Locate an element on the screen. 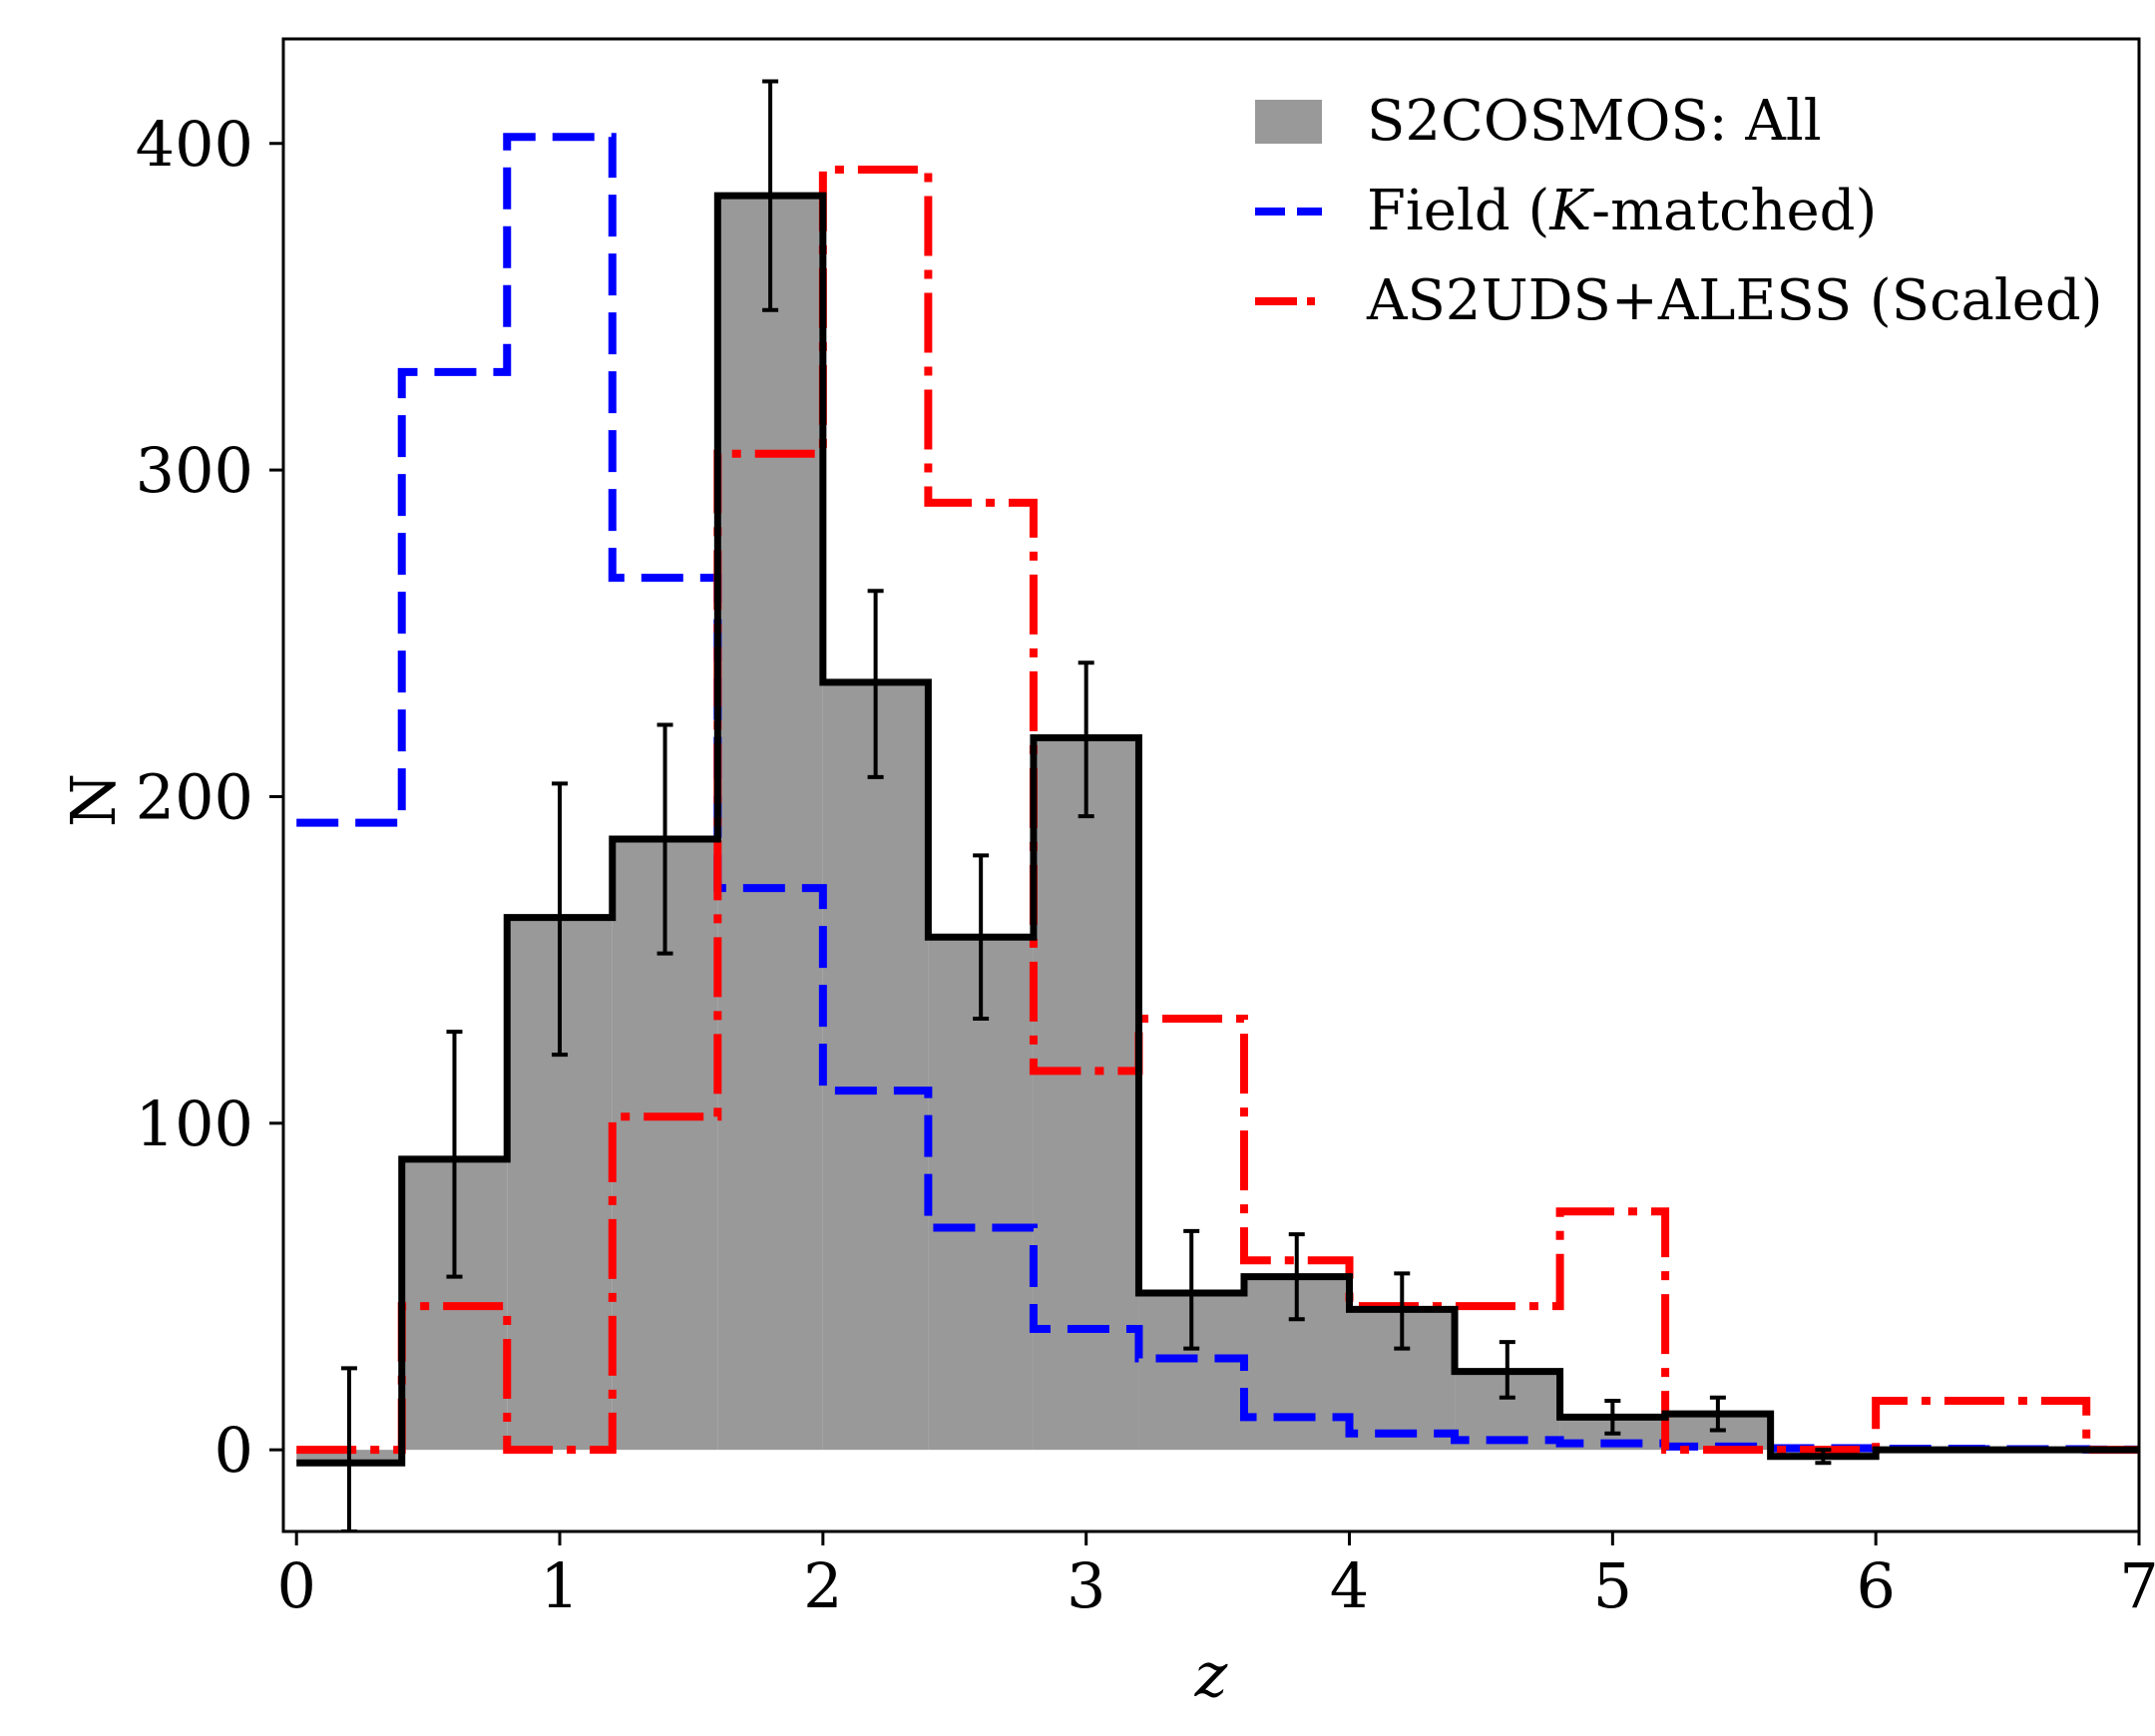  y-tick-label: 200 is located at coordinates (195, 796).